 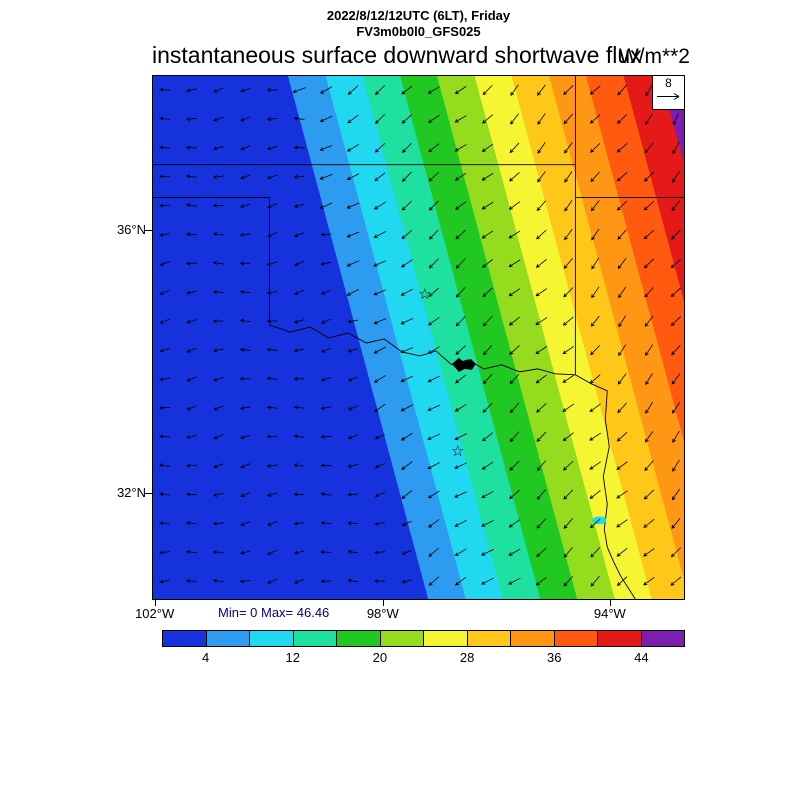 I want to click on colorbar-tick-label: 12, so click(x=292, y=657).